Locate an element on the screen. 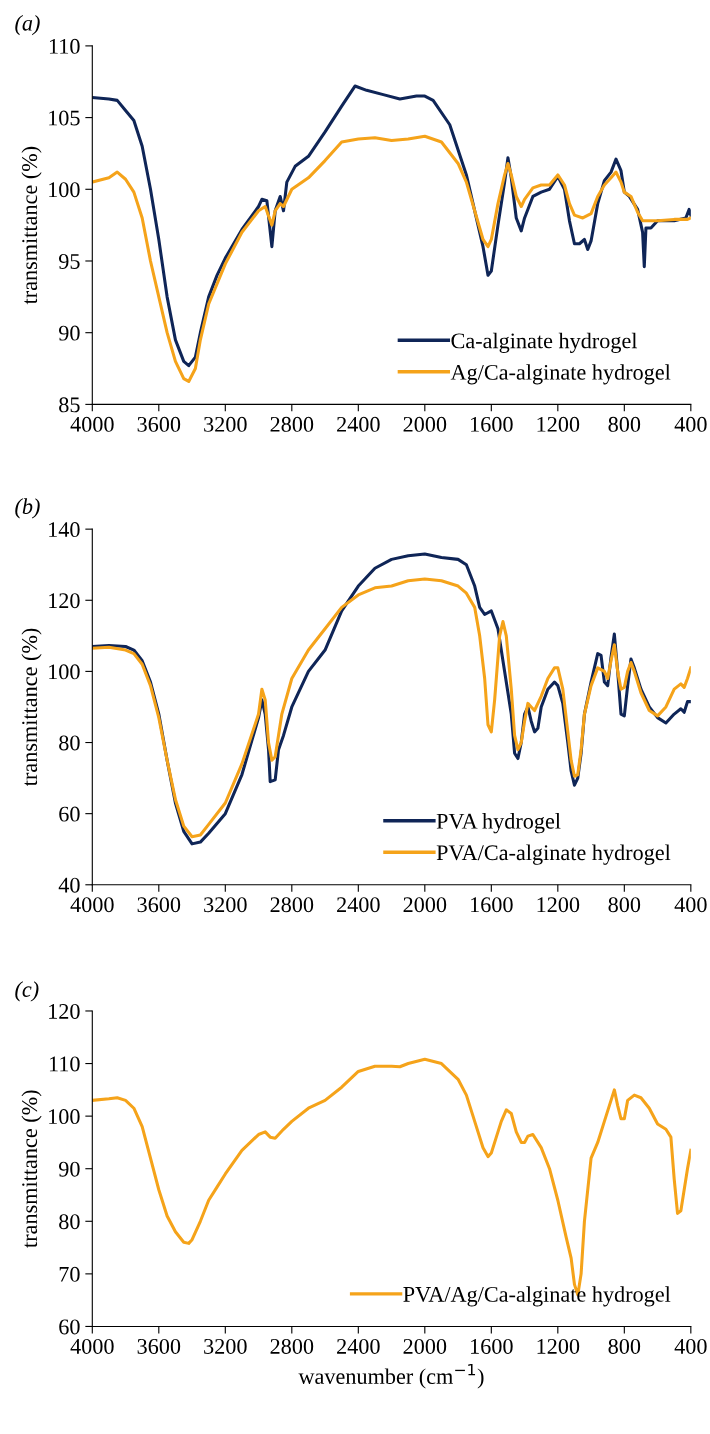  legend-label: PVA/Ag/Ca-alginate hydrogel is located at coordinates (537, 1296).